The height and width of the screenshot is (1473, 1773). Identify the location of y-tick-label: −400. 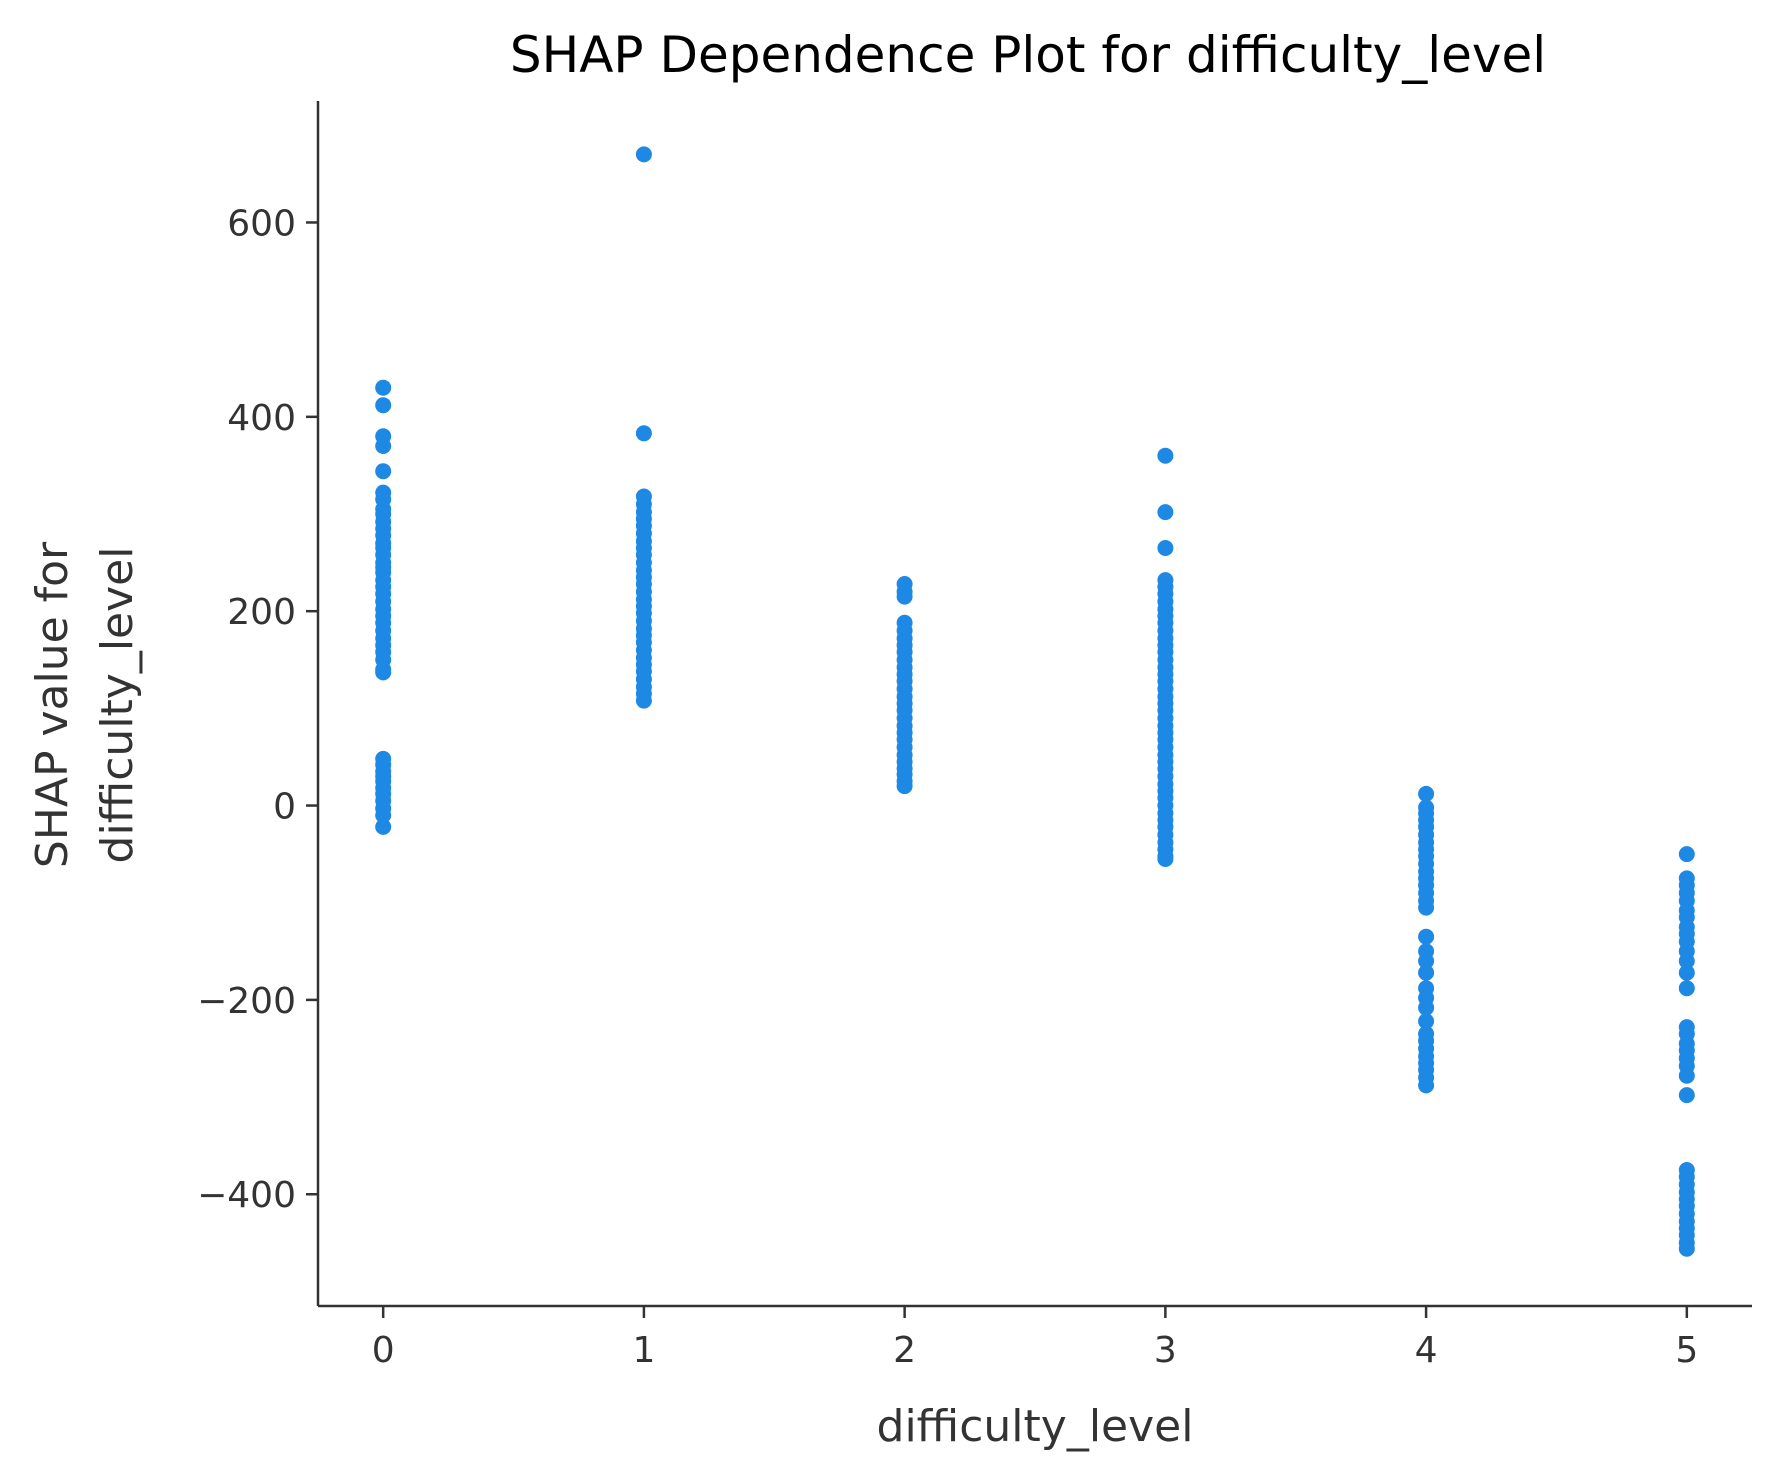
(246, 1195).